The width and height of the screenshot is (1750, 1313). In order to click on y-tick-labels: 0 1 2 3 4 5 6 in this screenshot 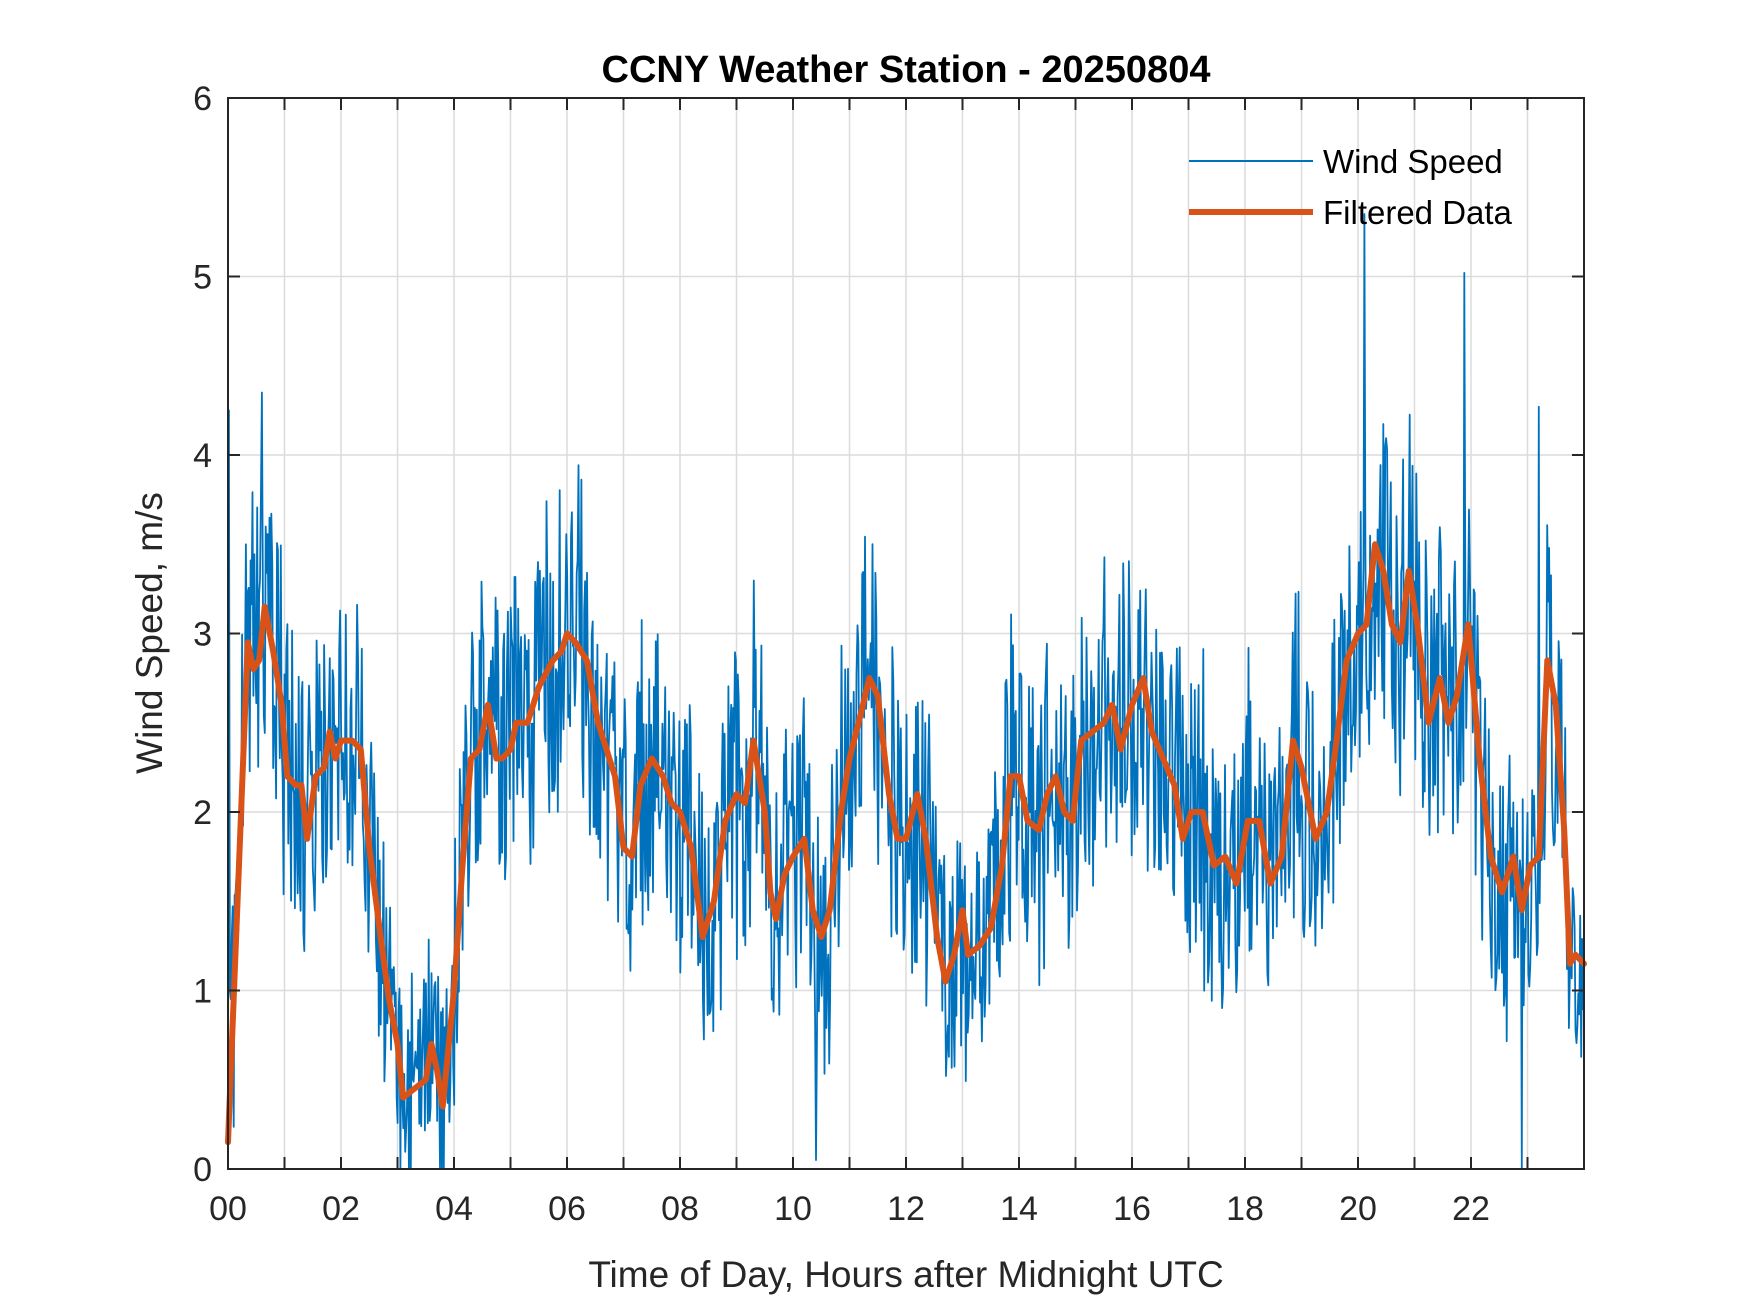, I will do `click(202, 634)`.